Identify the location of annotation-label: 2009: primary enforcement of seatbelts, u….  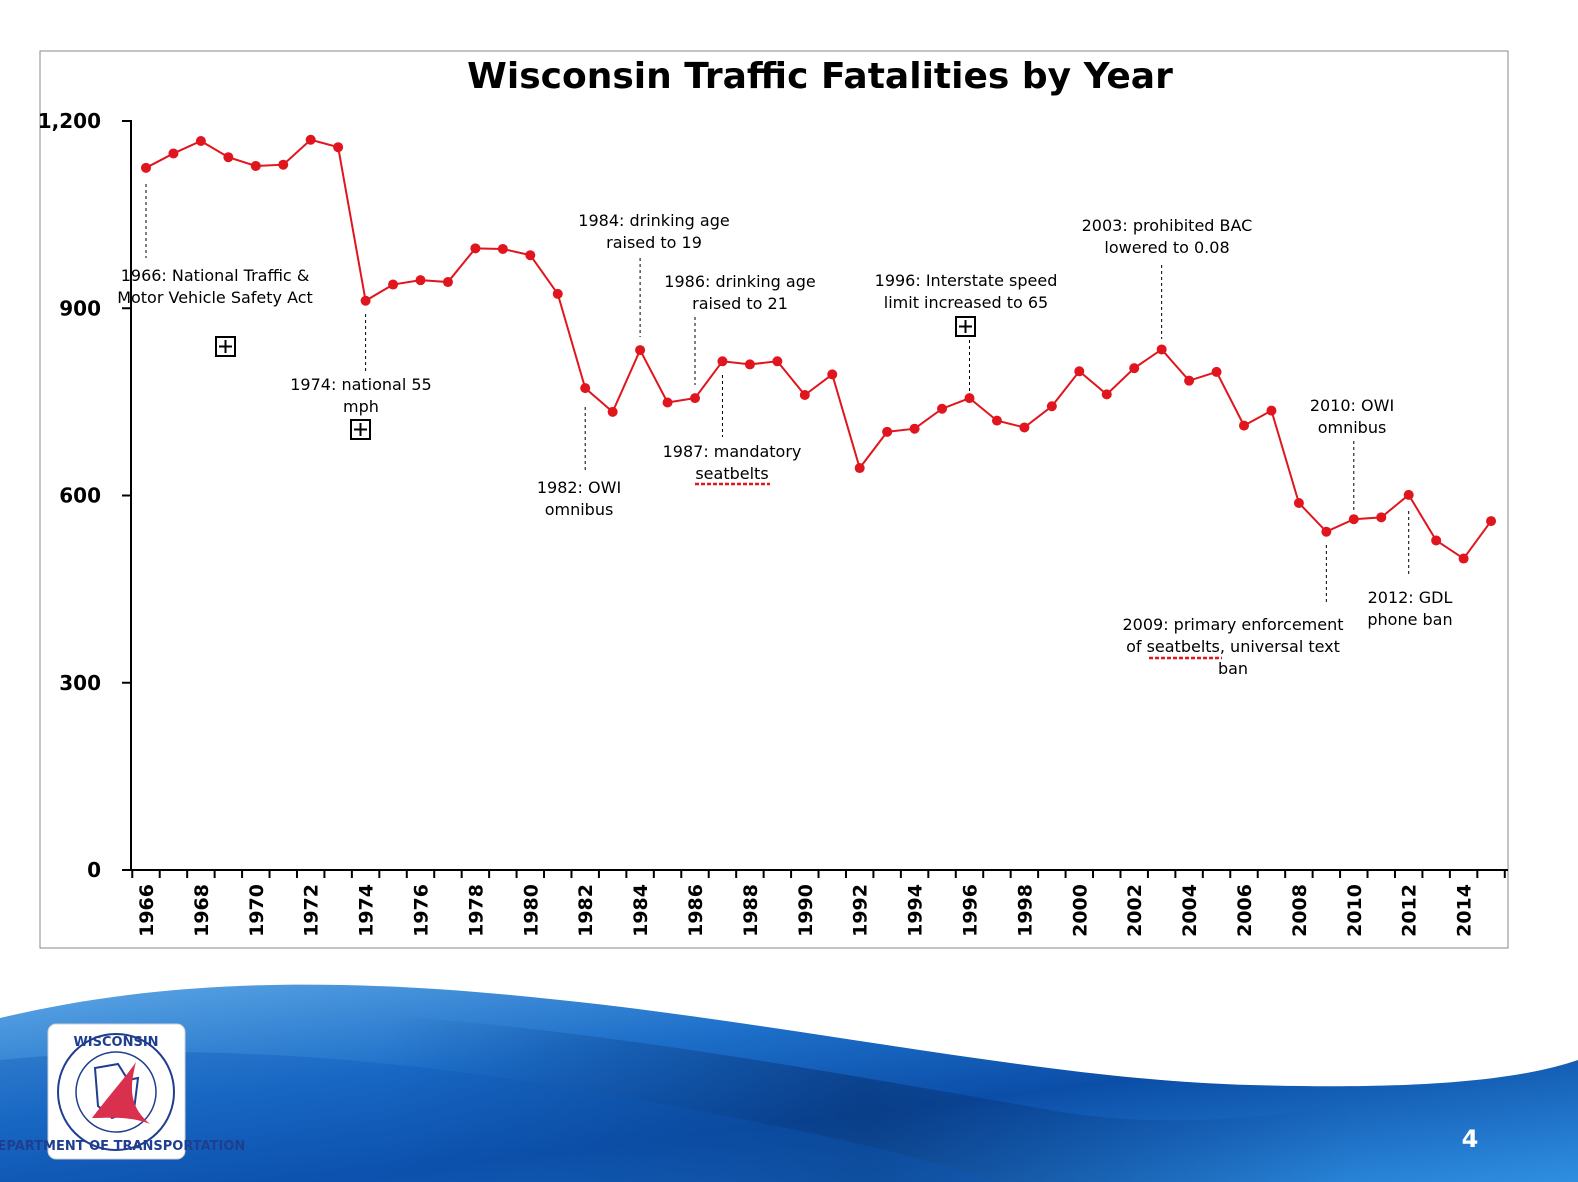
(1232, 646).